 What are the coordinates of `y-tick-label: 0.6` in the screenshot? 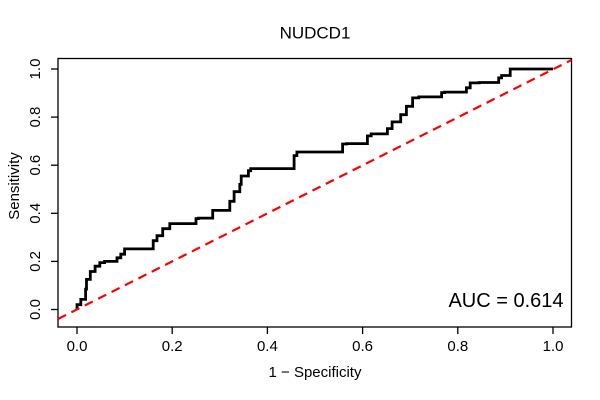 It's located at (35, 165).